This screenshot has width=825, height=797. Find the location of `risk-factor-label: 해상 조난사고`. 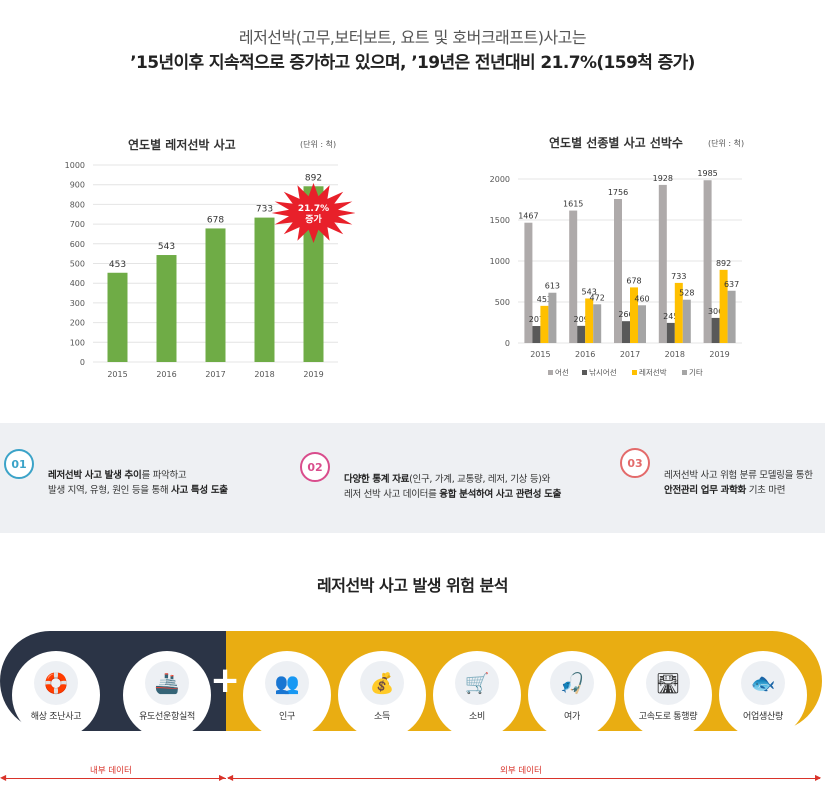

risk-factor-label: 해상 조난사고 is located at coordinates (56, 717).